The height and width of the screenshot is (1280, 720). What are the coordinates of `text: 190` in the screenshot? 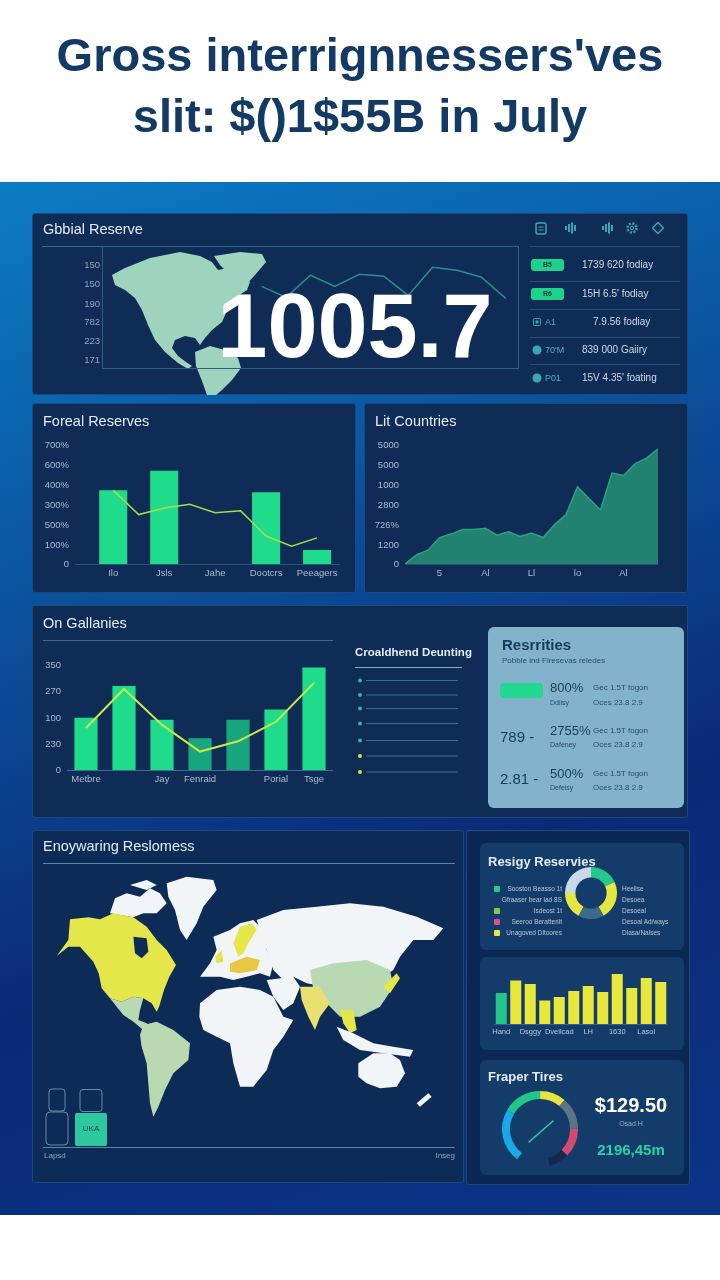 It's located at (92, 303).